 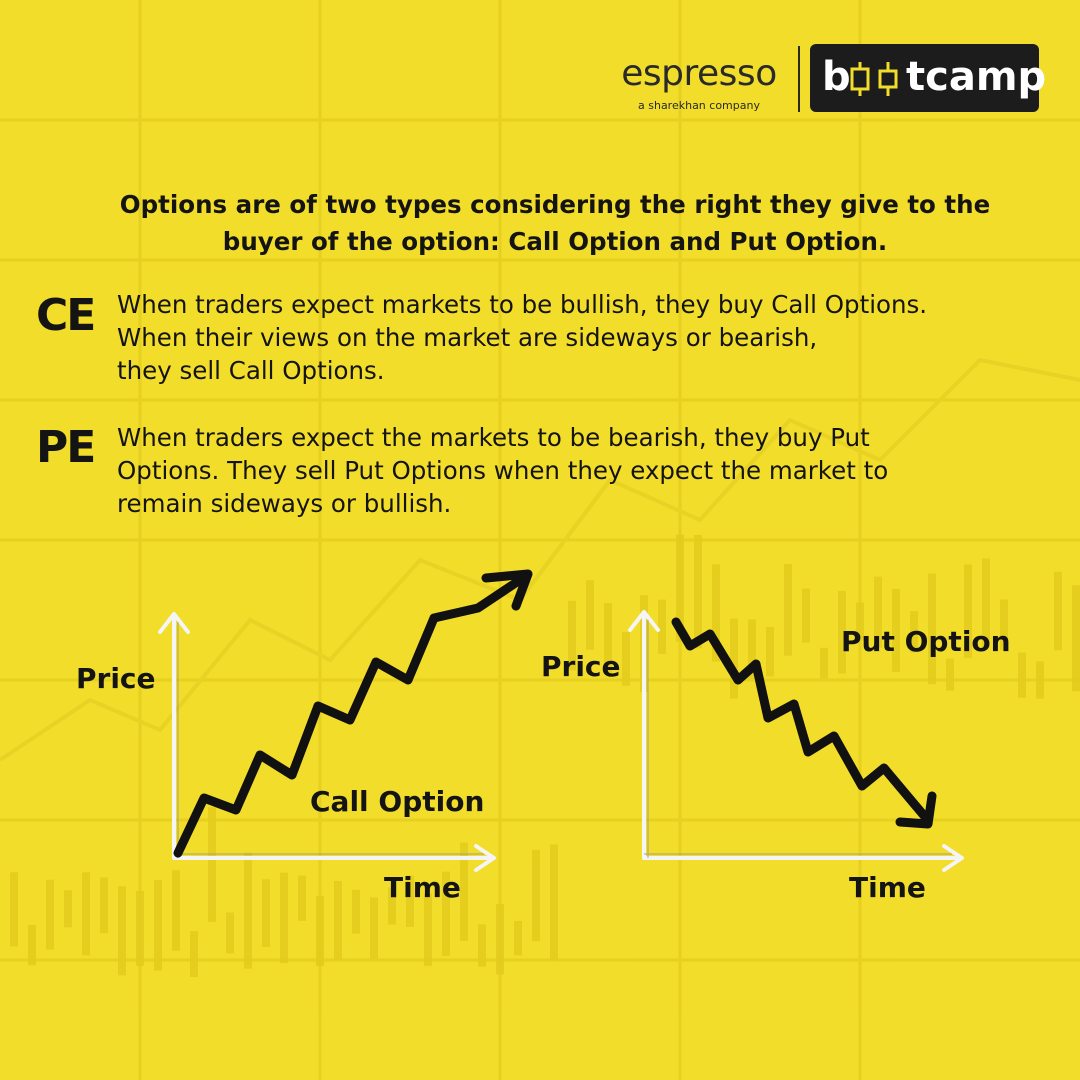 I want to click on put-trend-line, so click(x=801, y=720).